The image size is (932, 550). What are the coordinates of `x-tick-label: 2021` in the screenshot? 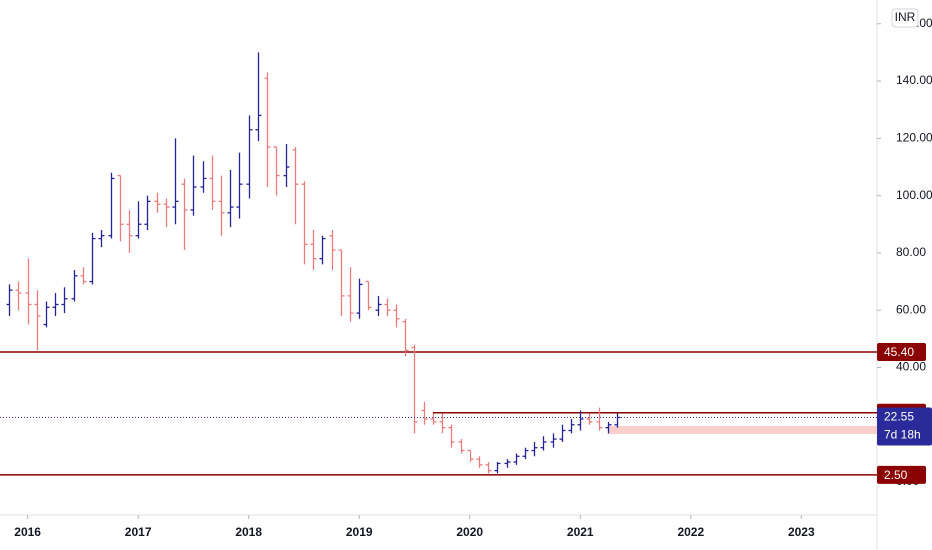 It's located at (580, 532).